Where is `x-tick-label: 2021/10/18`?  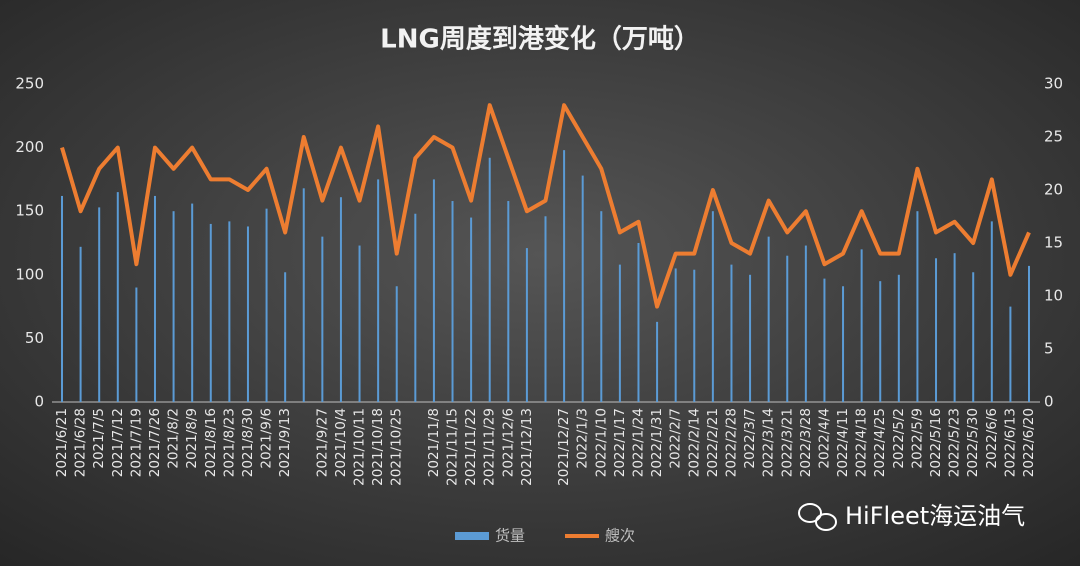 x-tick-label: 2021/10/18 is located at coordinates (378, 447).